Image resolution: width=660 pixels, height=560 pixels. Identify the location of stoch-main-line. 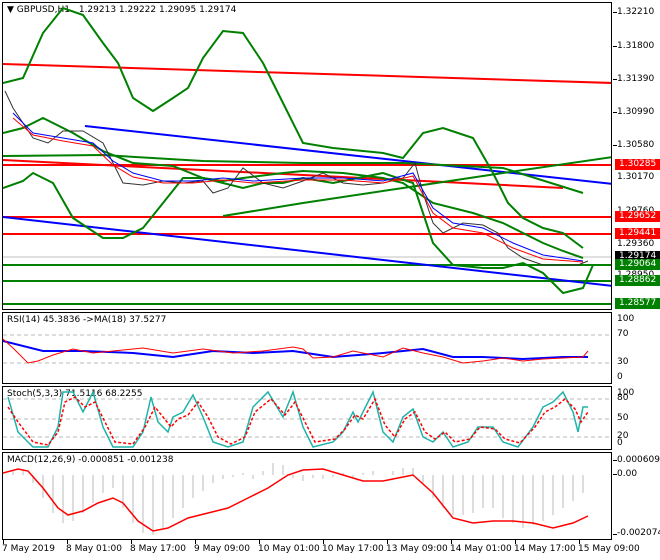
(297, 418).